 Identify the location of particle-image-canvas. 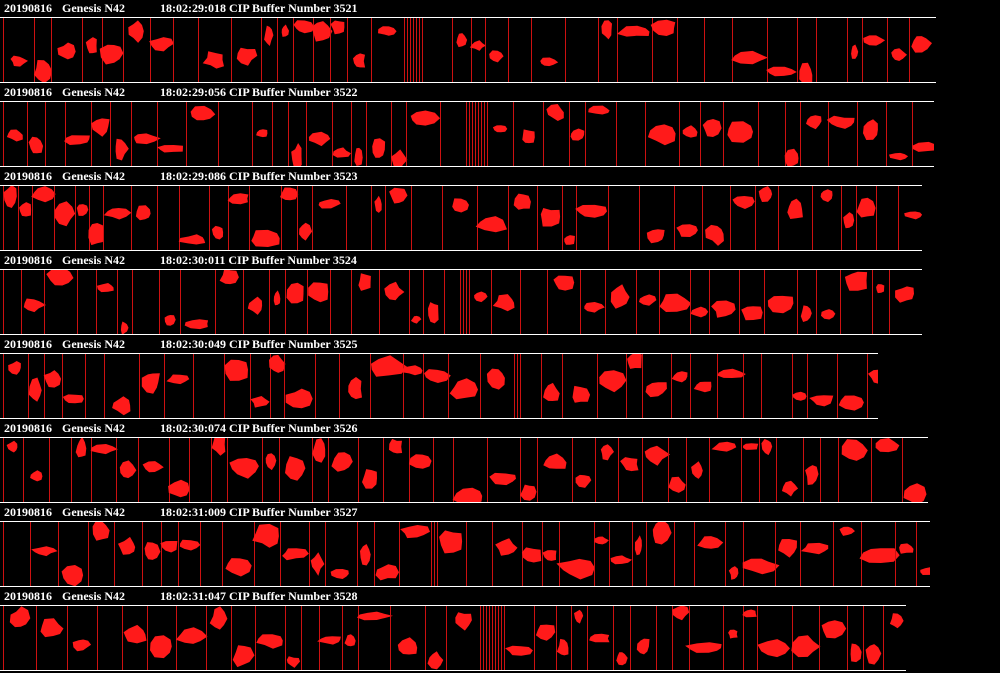
(462, 218).